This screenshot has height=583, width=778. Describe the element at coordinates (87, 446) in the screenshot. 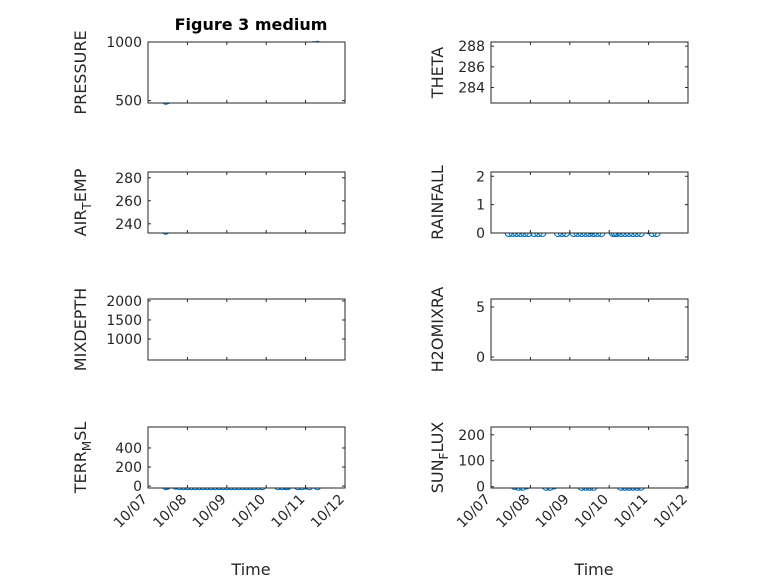

I see `y-axis-label-subscript: M` at that location.